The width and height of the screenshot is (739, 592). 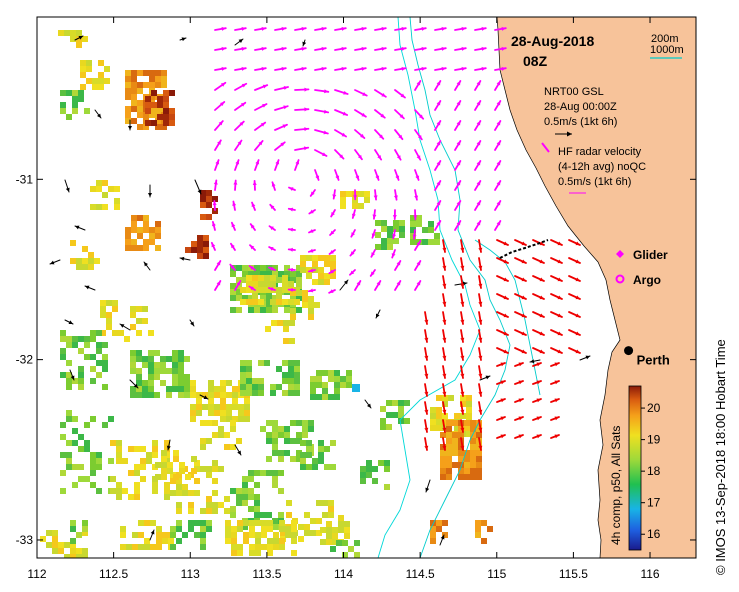 I want to click on x-tick-label-7: 115.5, so click(x=573, y=574).